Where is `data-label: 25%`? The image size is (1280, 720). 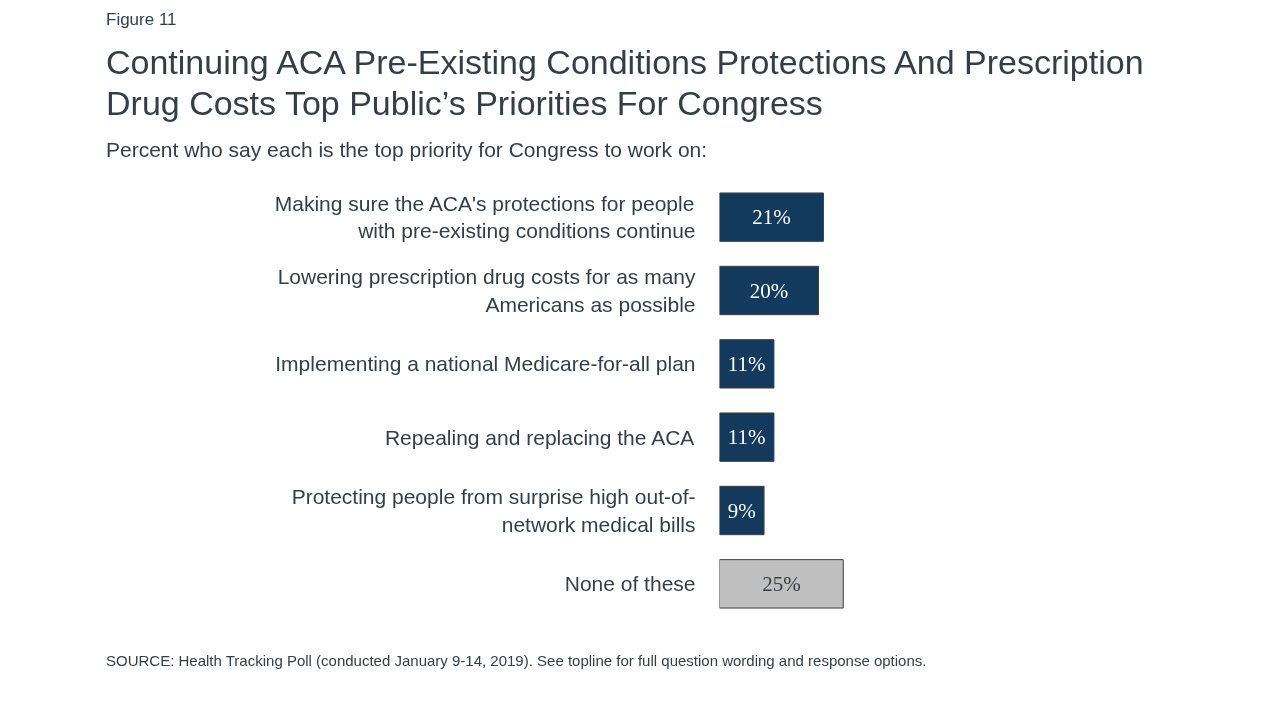 data-label: 25% is located at coordinates (781, 583).